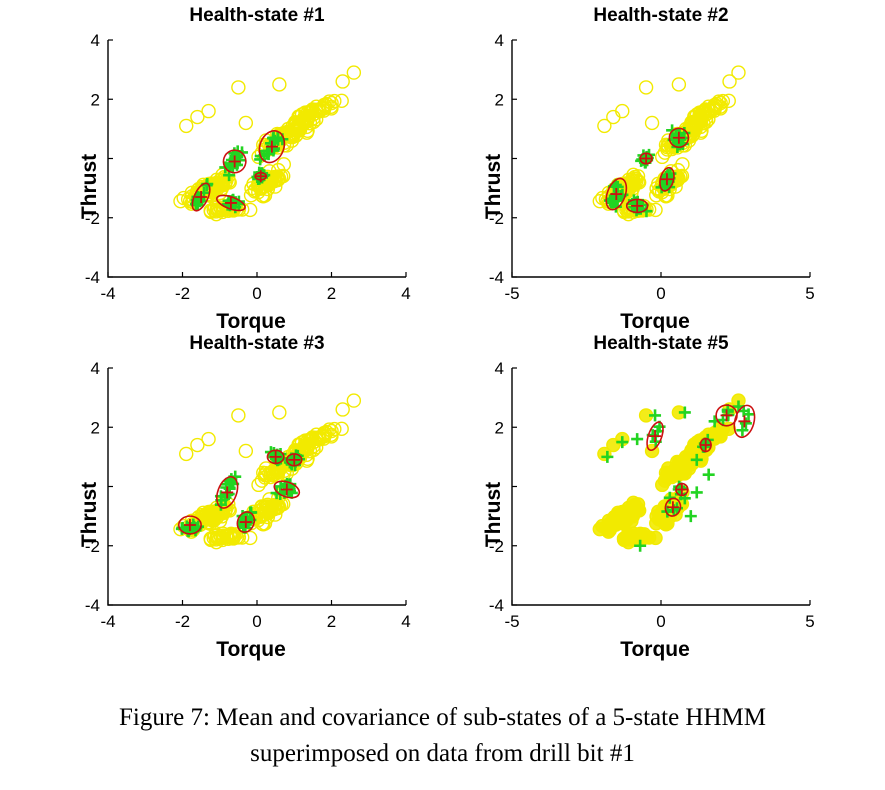  What do you see at coordinates (660, 15) in the screenshot?
I see `subplot-title: Health-state #2` at bounding box center [660, 15].